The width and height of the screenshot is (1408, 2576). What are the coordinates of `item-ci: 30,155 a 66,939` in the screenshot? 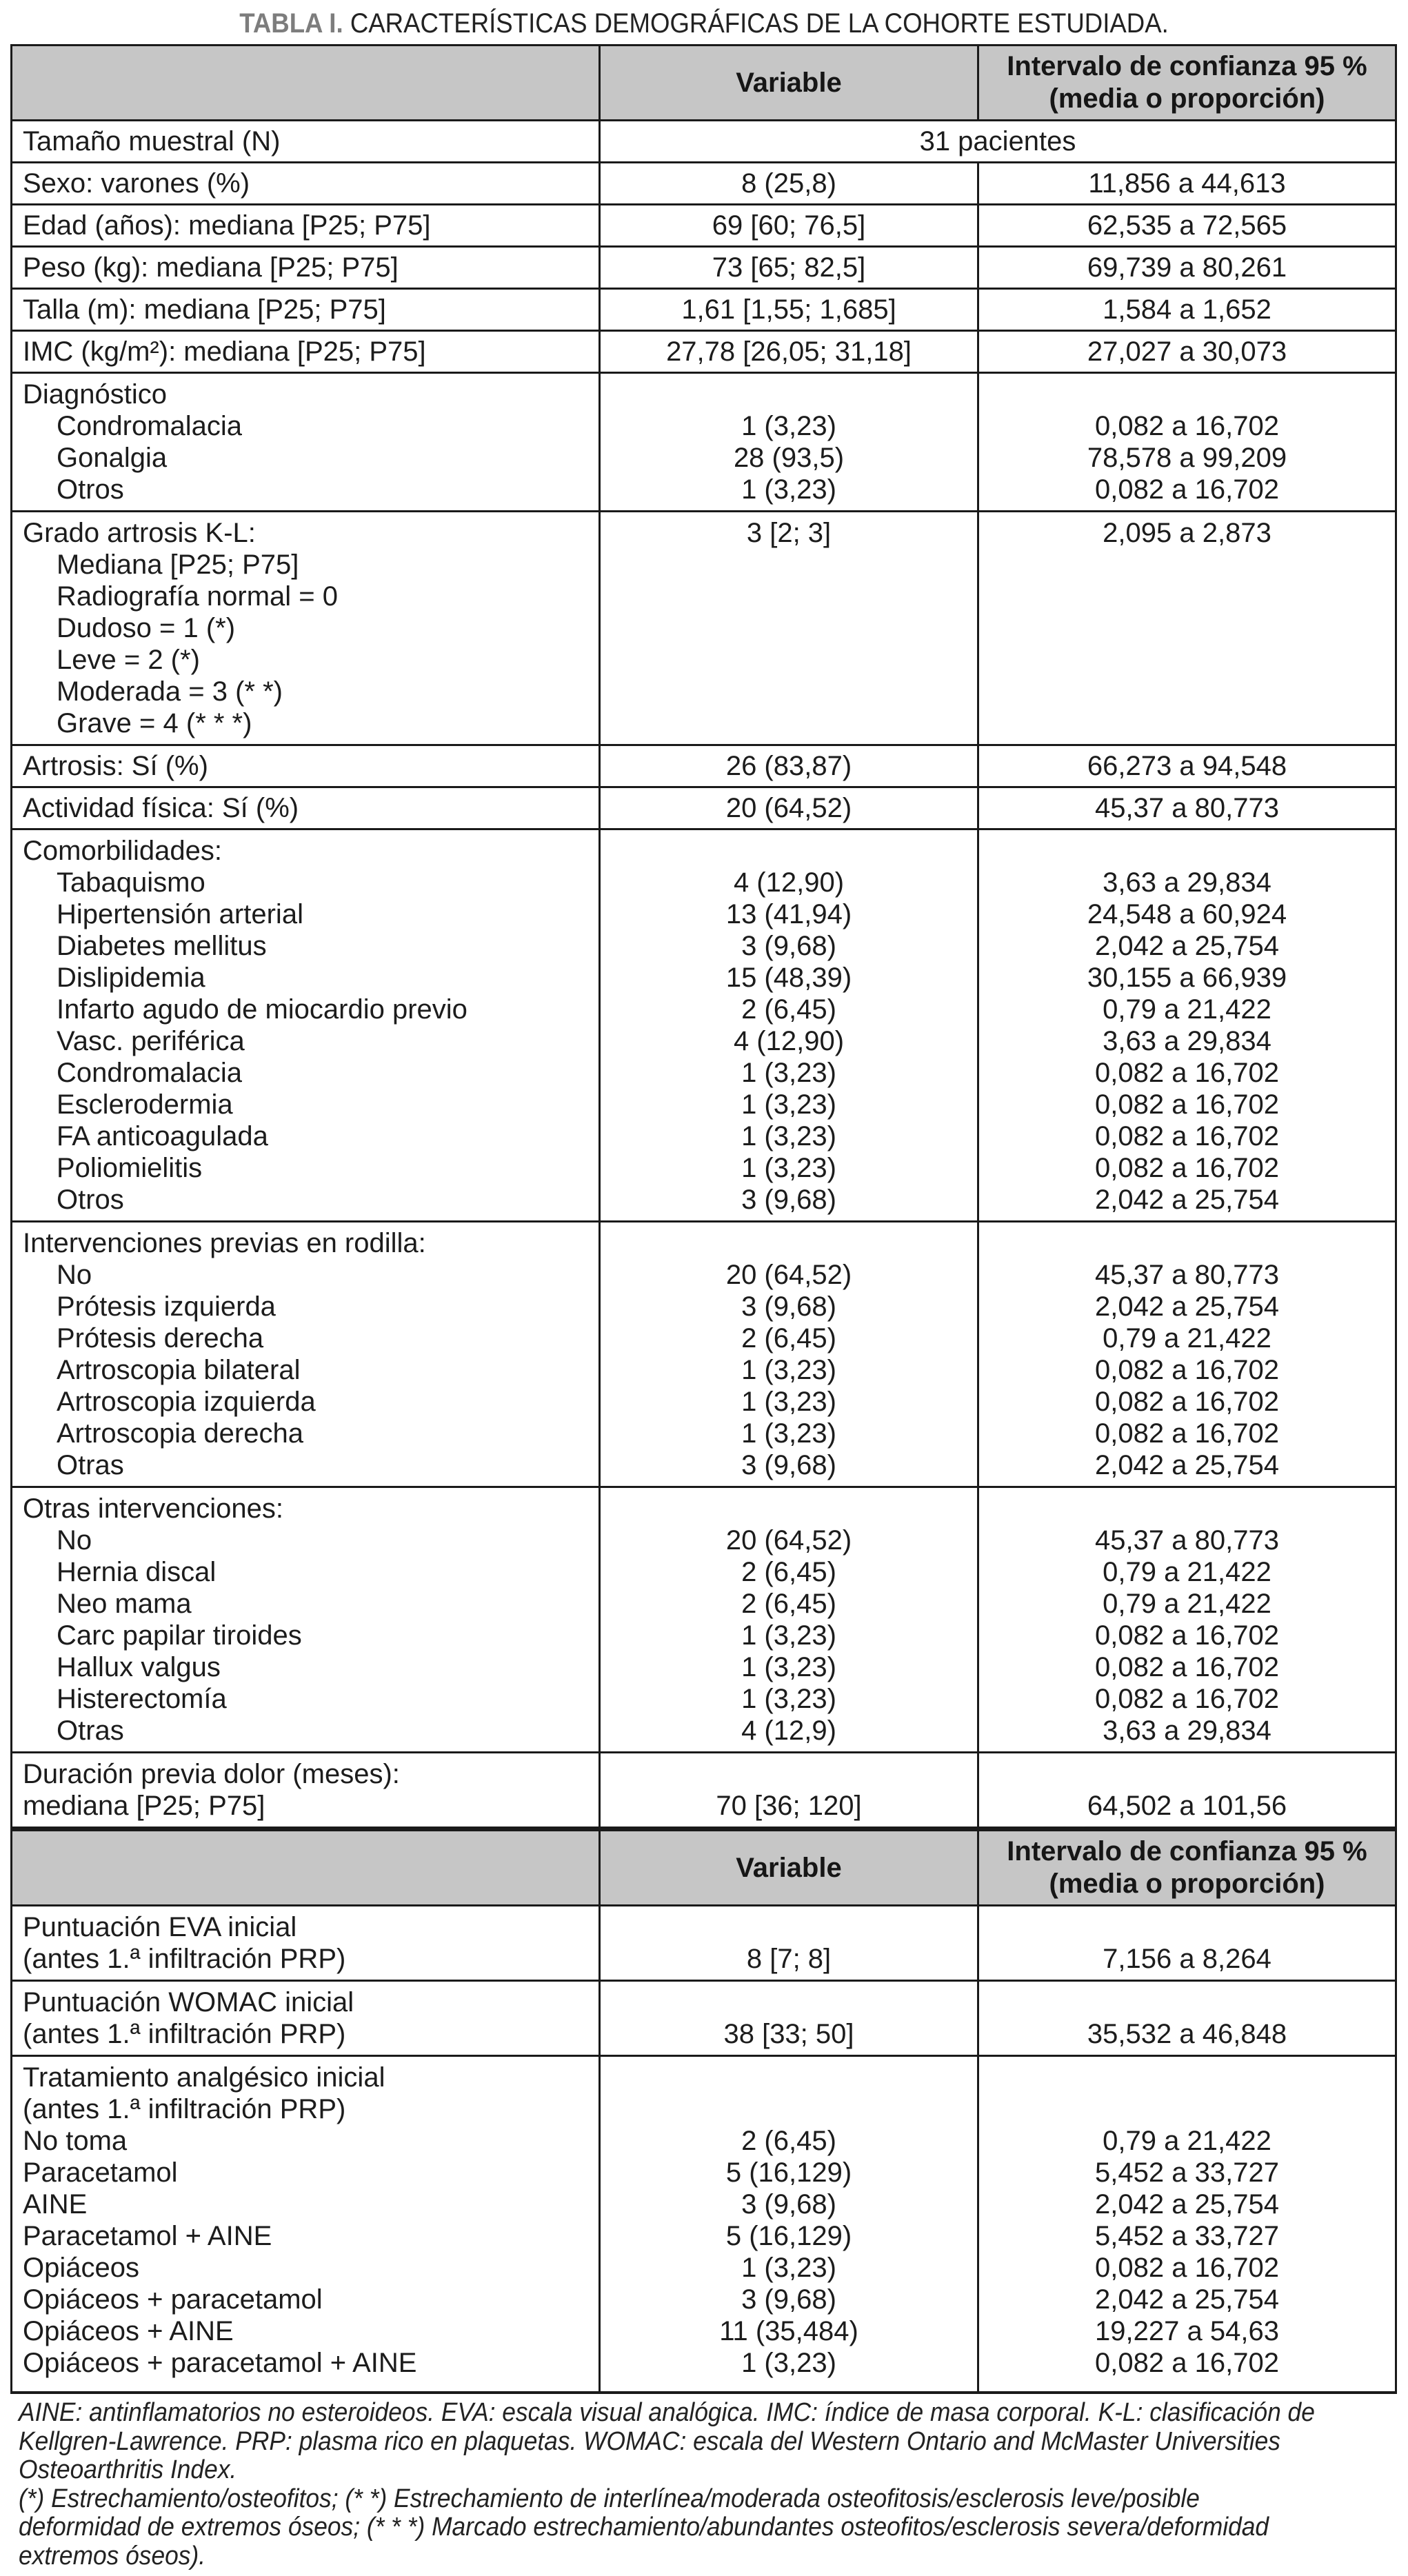 It's located at (1187, 978).